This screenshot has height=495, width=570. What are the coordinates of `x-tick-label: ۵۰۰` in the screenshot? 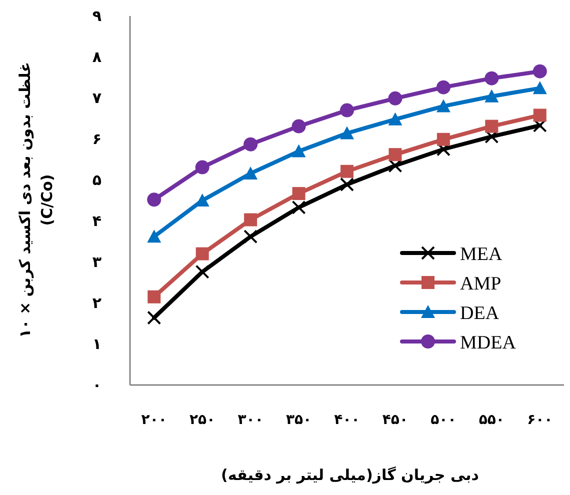 It's located at (443, 420).